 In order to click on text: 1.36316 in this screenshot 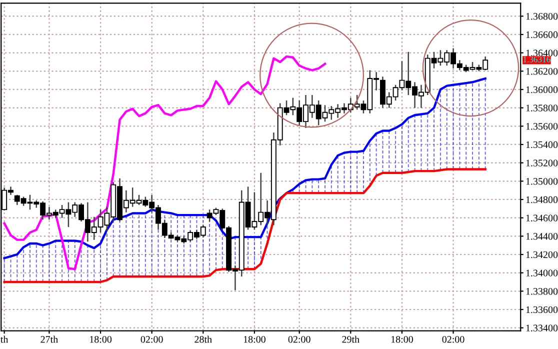, I will do `click(536, 59)`.